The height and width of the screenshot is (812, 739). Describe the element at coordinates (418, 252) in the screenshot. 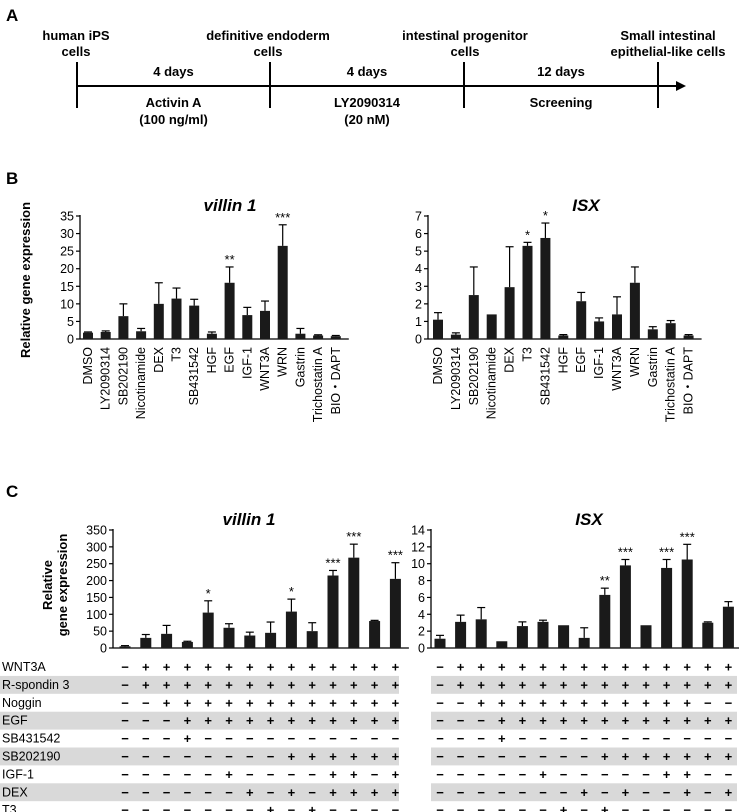

I see `y-tick-label: 5` at that location.